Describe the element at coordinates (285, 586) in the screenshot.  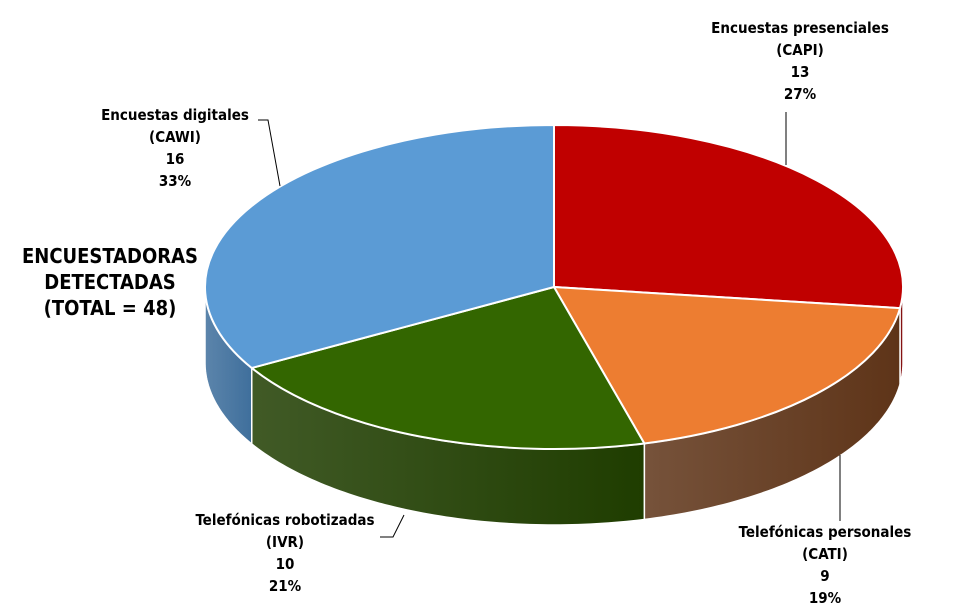
I see `label-percent: 21%` at that location.